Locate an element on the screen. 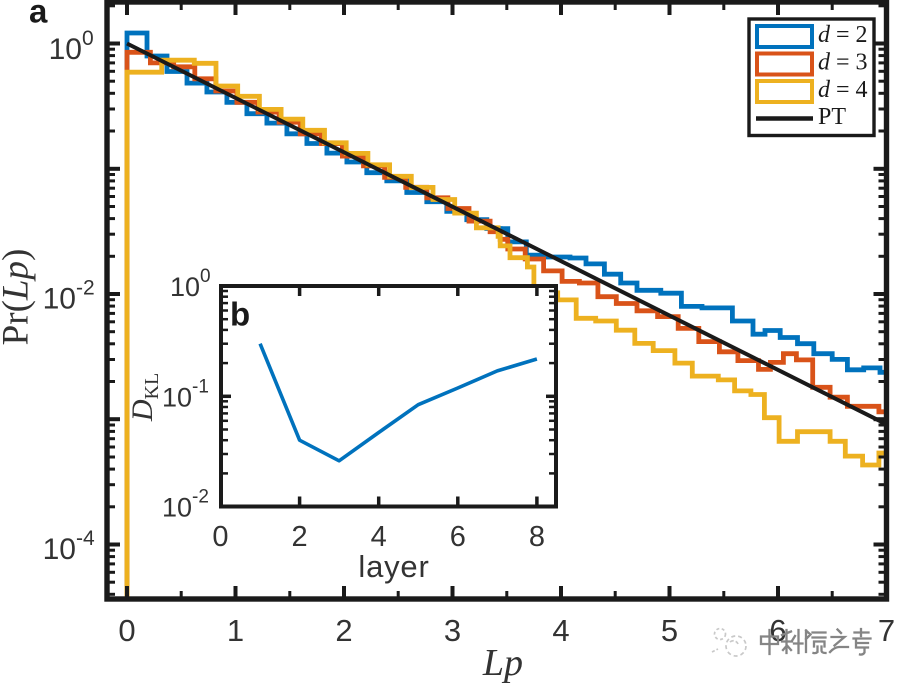 The height and width of the screenshot is (688, 900). svg-text: a is located at coordinates (38, 15).